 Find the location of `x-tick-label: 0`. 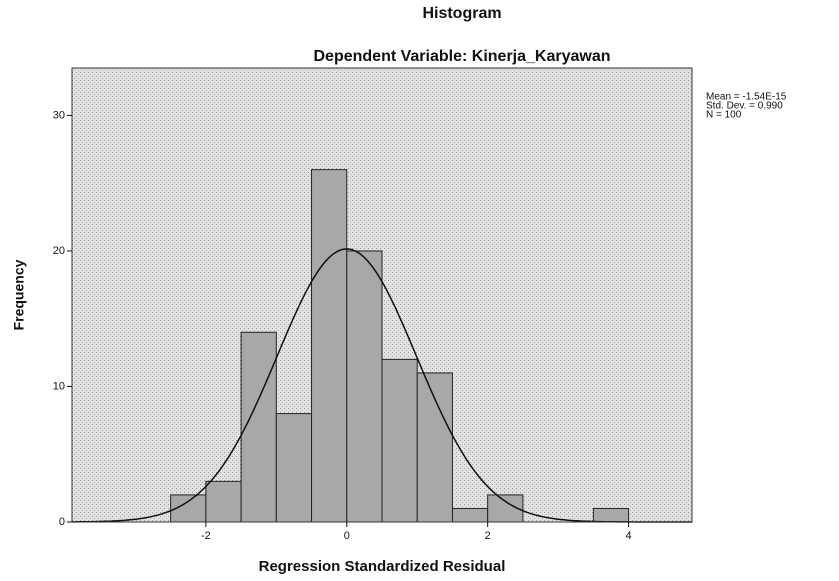

x-tick-label: 0 is located at coordinates (347, 536).